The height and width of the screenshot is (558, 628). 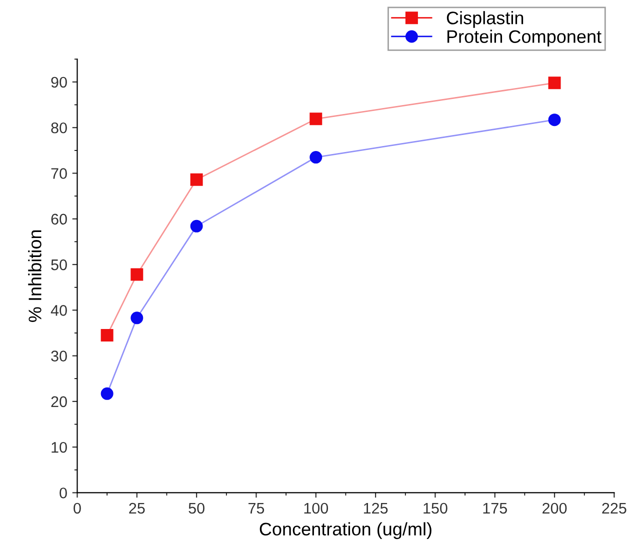 I want to click on legend-label: Cisplastin, so click(x=485, y=19).